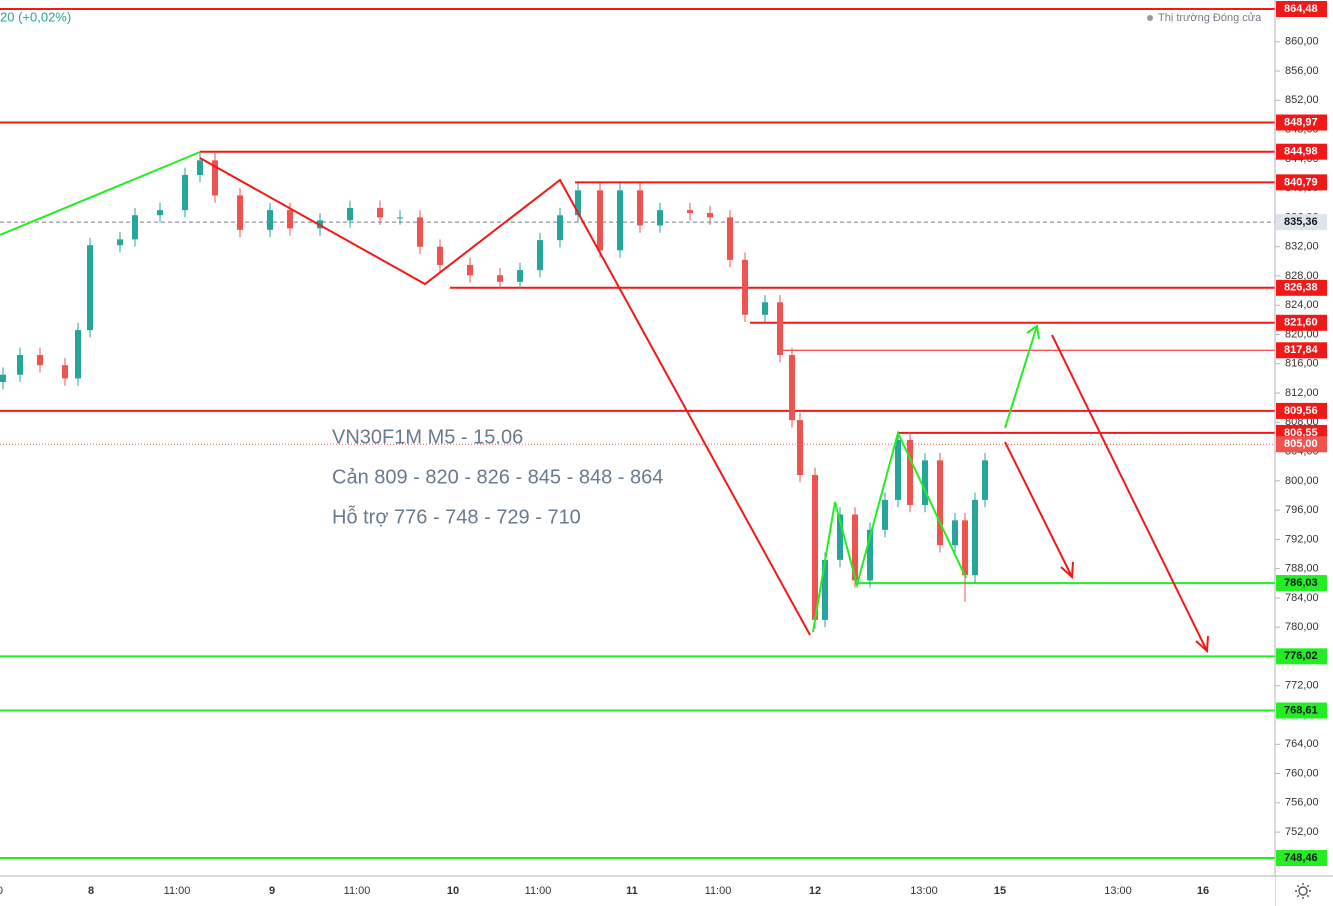 The width and height of the screenshot is (1333, 906). I want to click on level-label: 805,00, so click(1301, 444).